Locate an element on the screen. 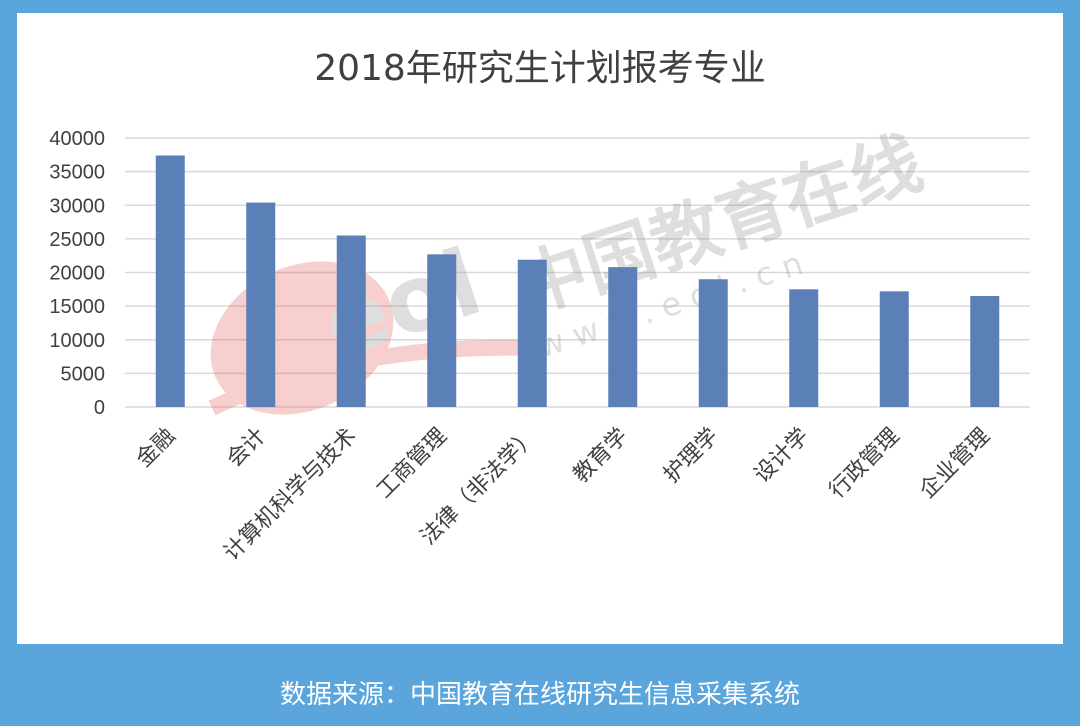  y-tick-label: 25000 is located at coordinates (77, 240).